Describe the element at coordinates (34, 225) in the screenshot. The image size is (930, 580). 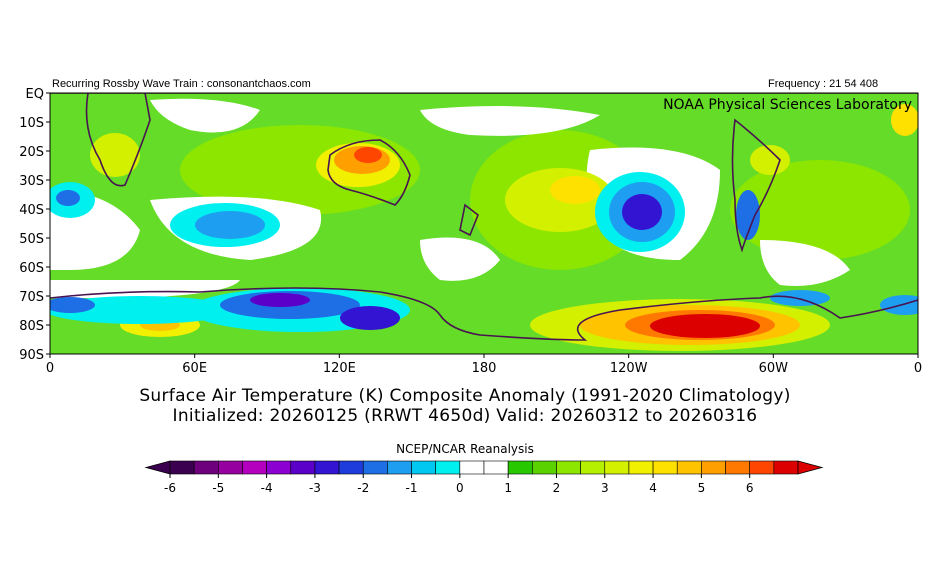
I see `latitude-axis: EQ 10S 20S 30S 40S 50S 60S 70S 80S 90S` at that location.